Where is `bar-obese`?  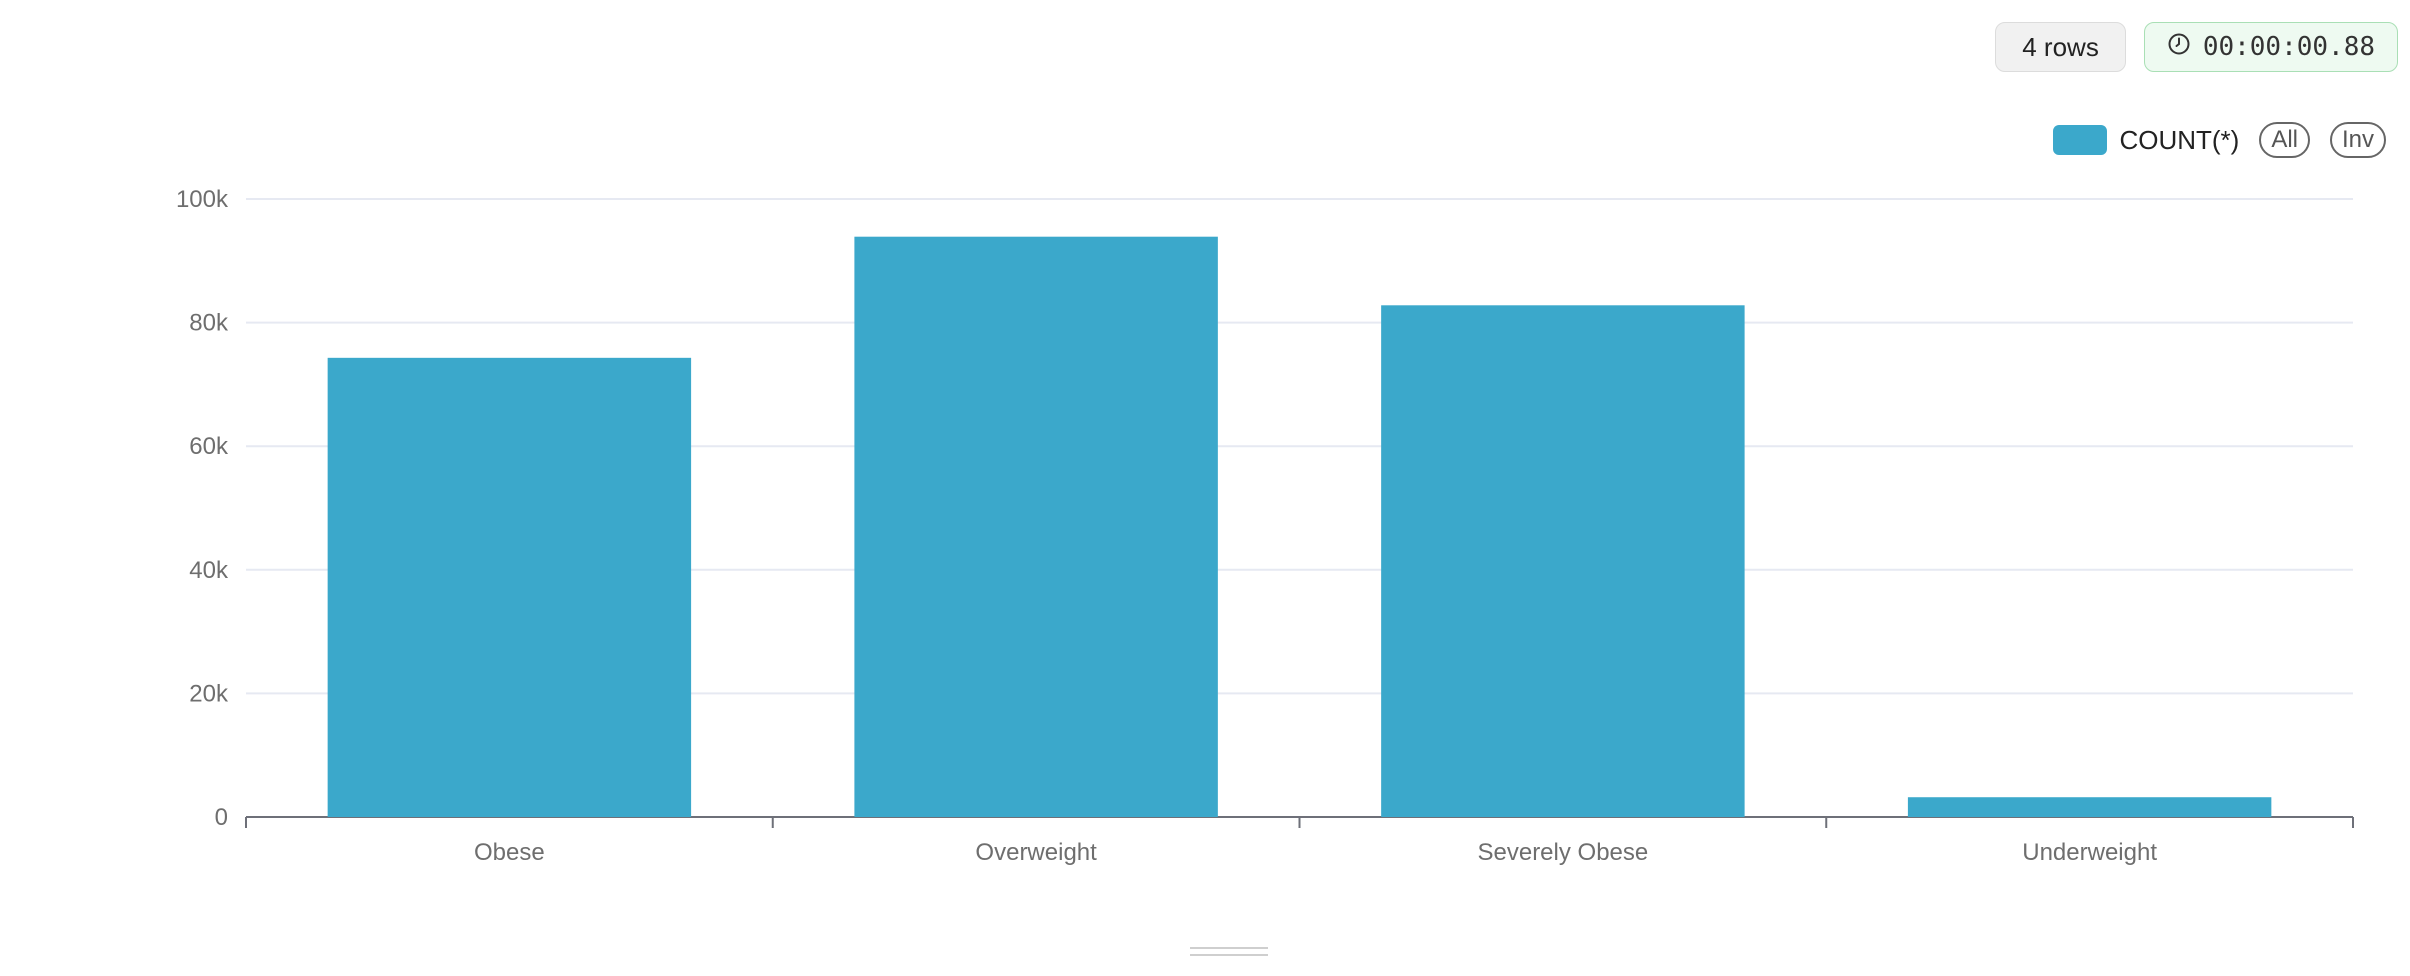
bar-obese is located at coordinates (509, 587).